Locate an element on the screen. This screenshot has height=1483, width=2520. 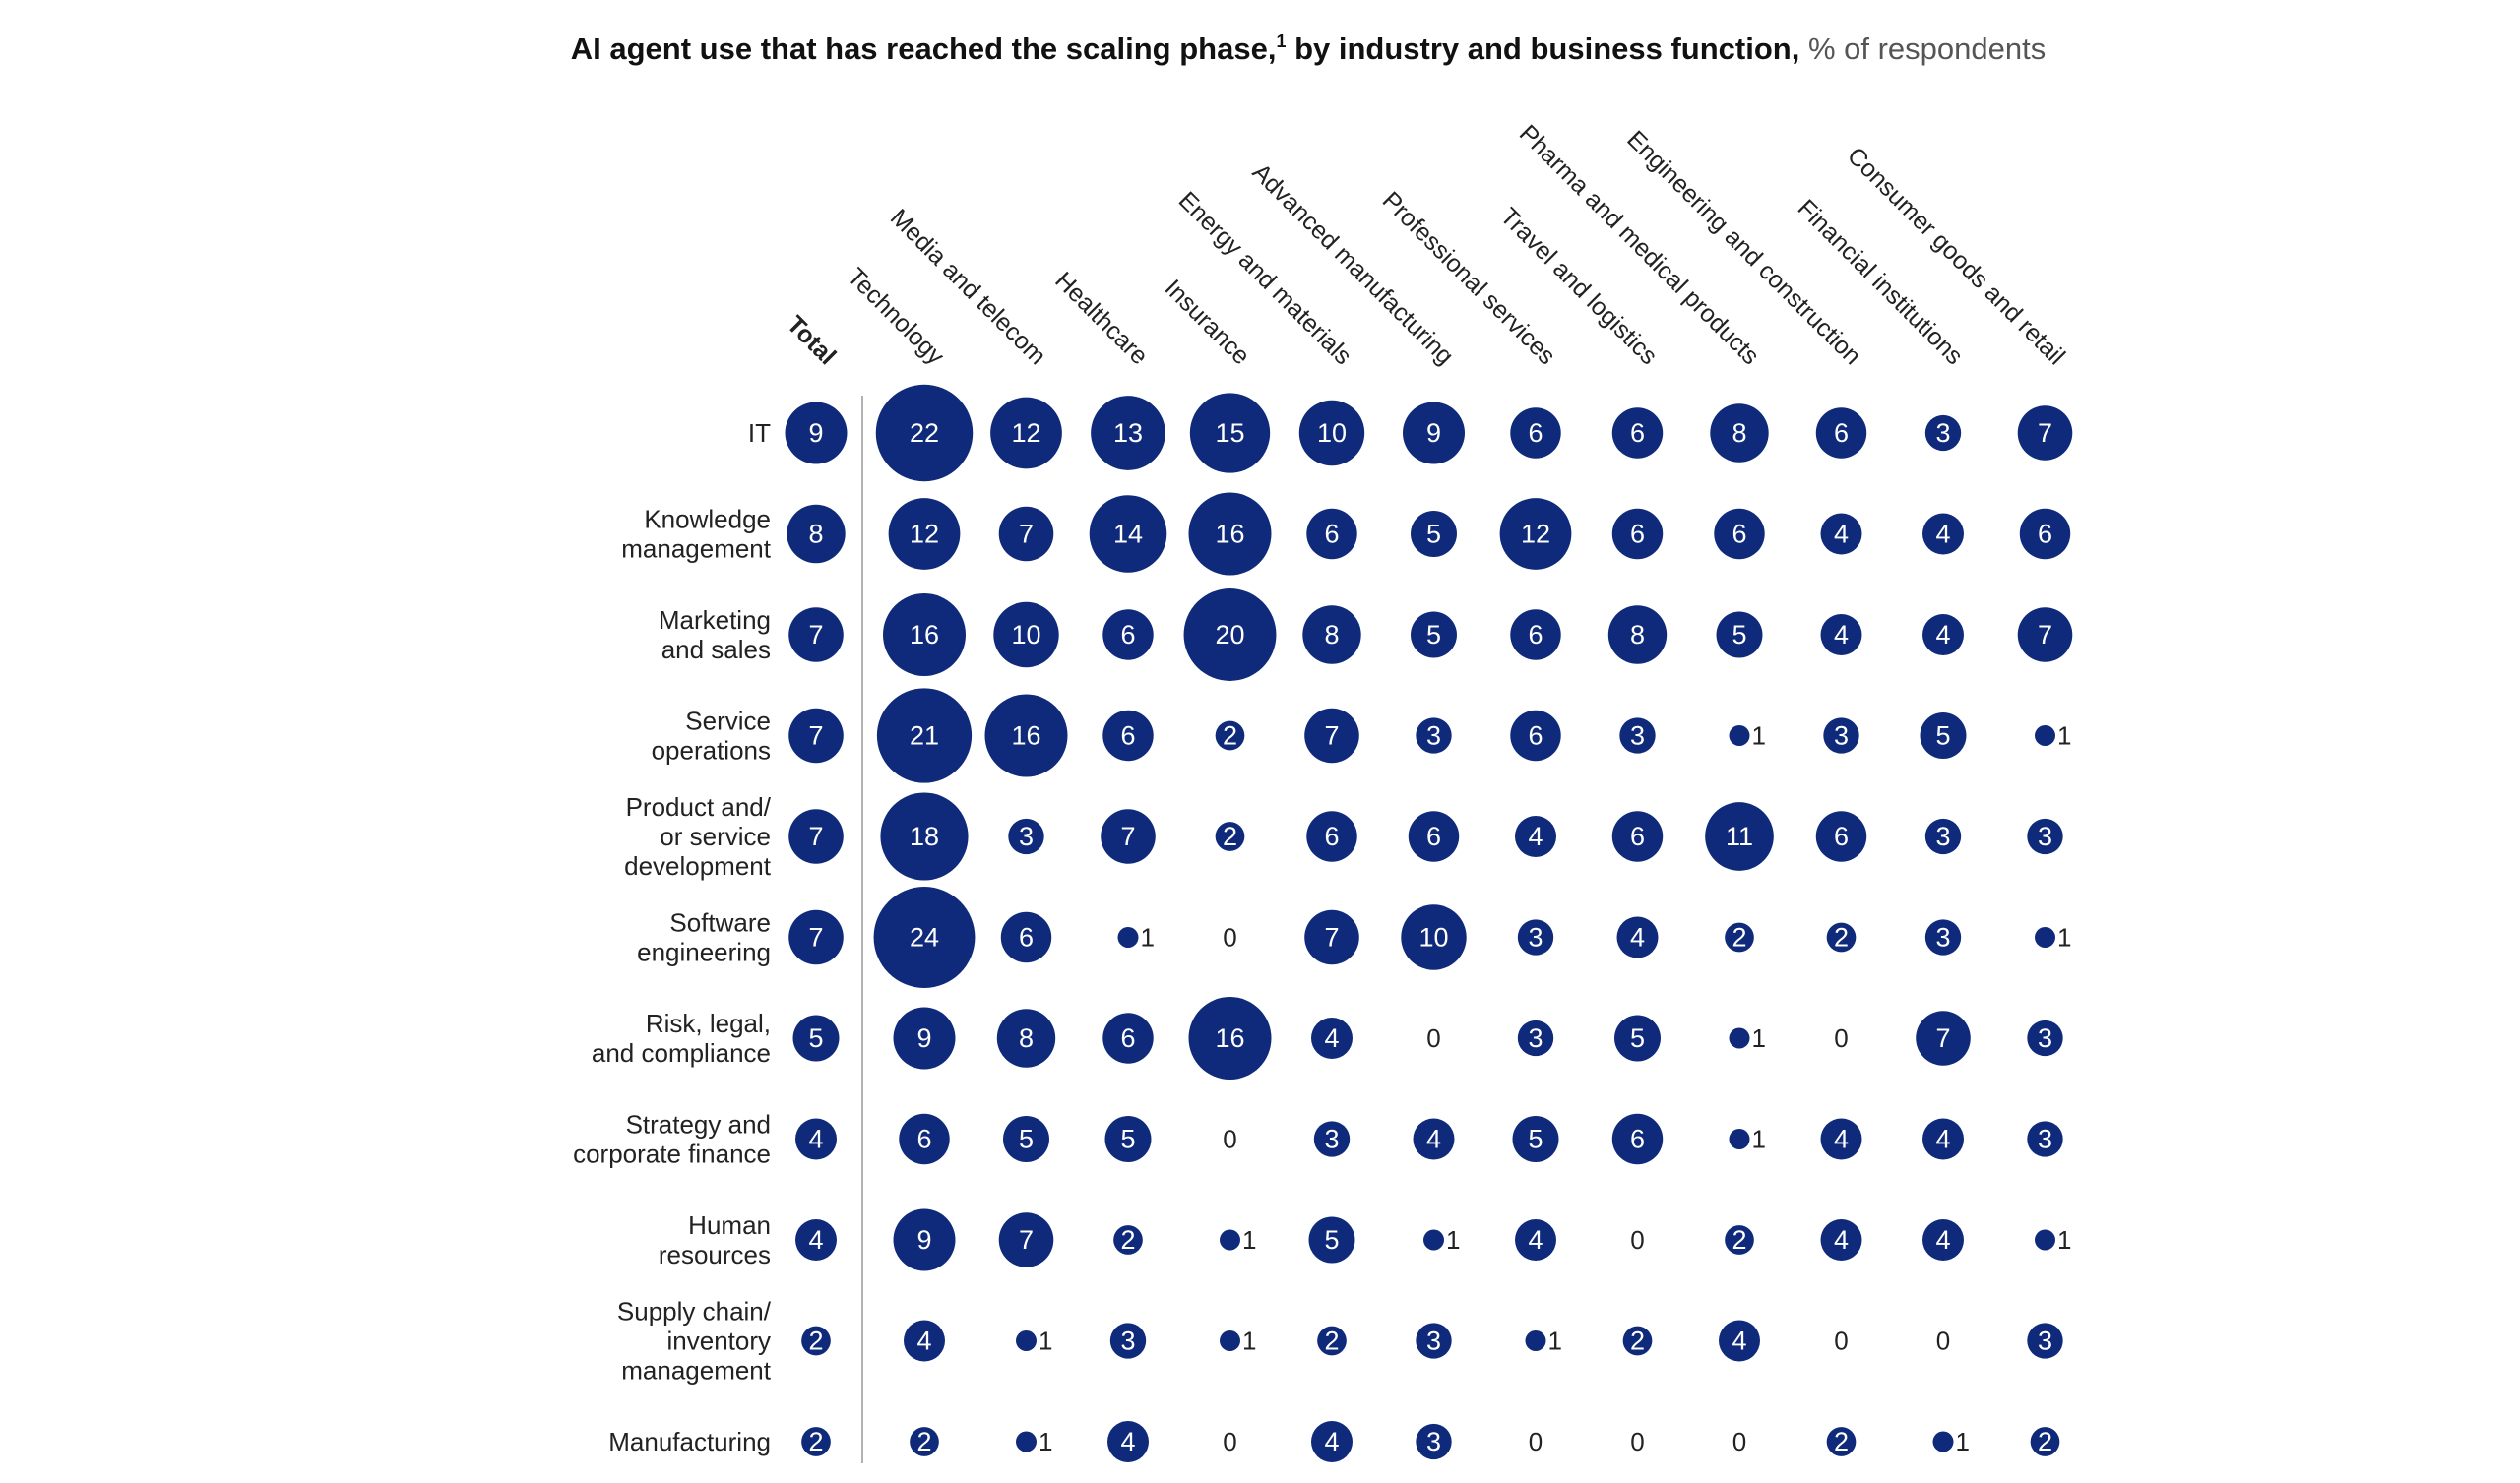
bubble-software-engineering-consumer-goods-and-retail: 1 is located at coordinates (2053, 938).